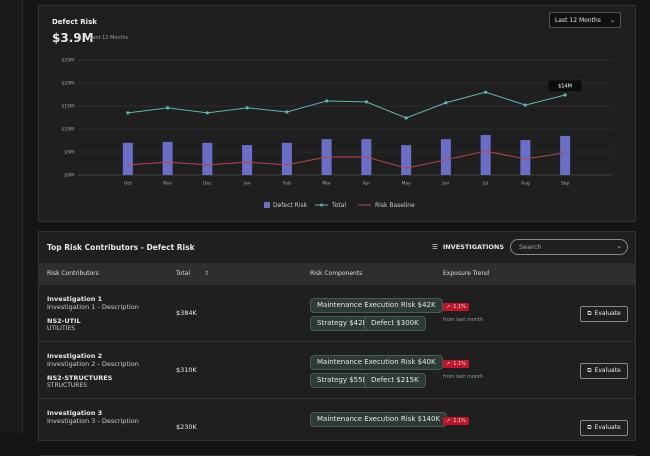 This screenshot has height=456, width=650. I want to click on dropdown-label: Last 12 Months, so click(578, 20).